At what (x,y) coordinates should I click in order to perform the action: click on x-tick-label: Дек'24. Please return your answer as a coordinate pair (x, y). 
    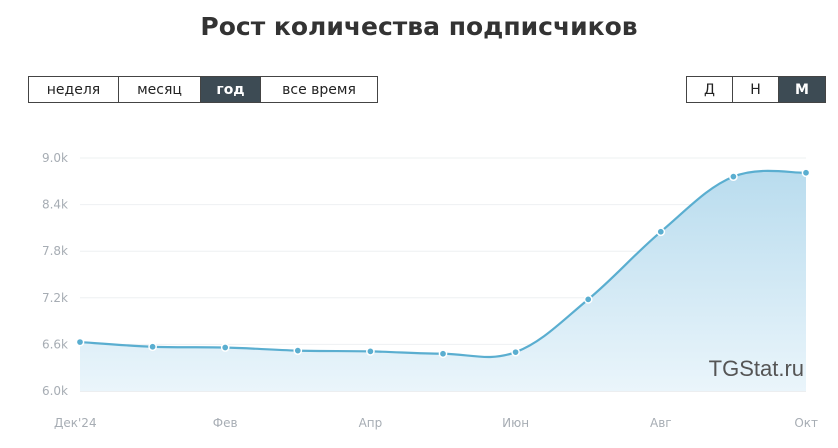
    Looking at the image, I should click on (75, 423).